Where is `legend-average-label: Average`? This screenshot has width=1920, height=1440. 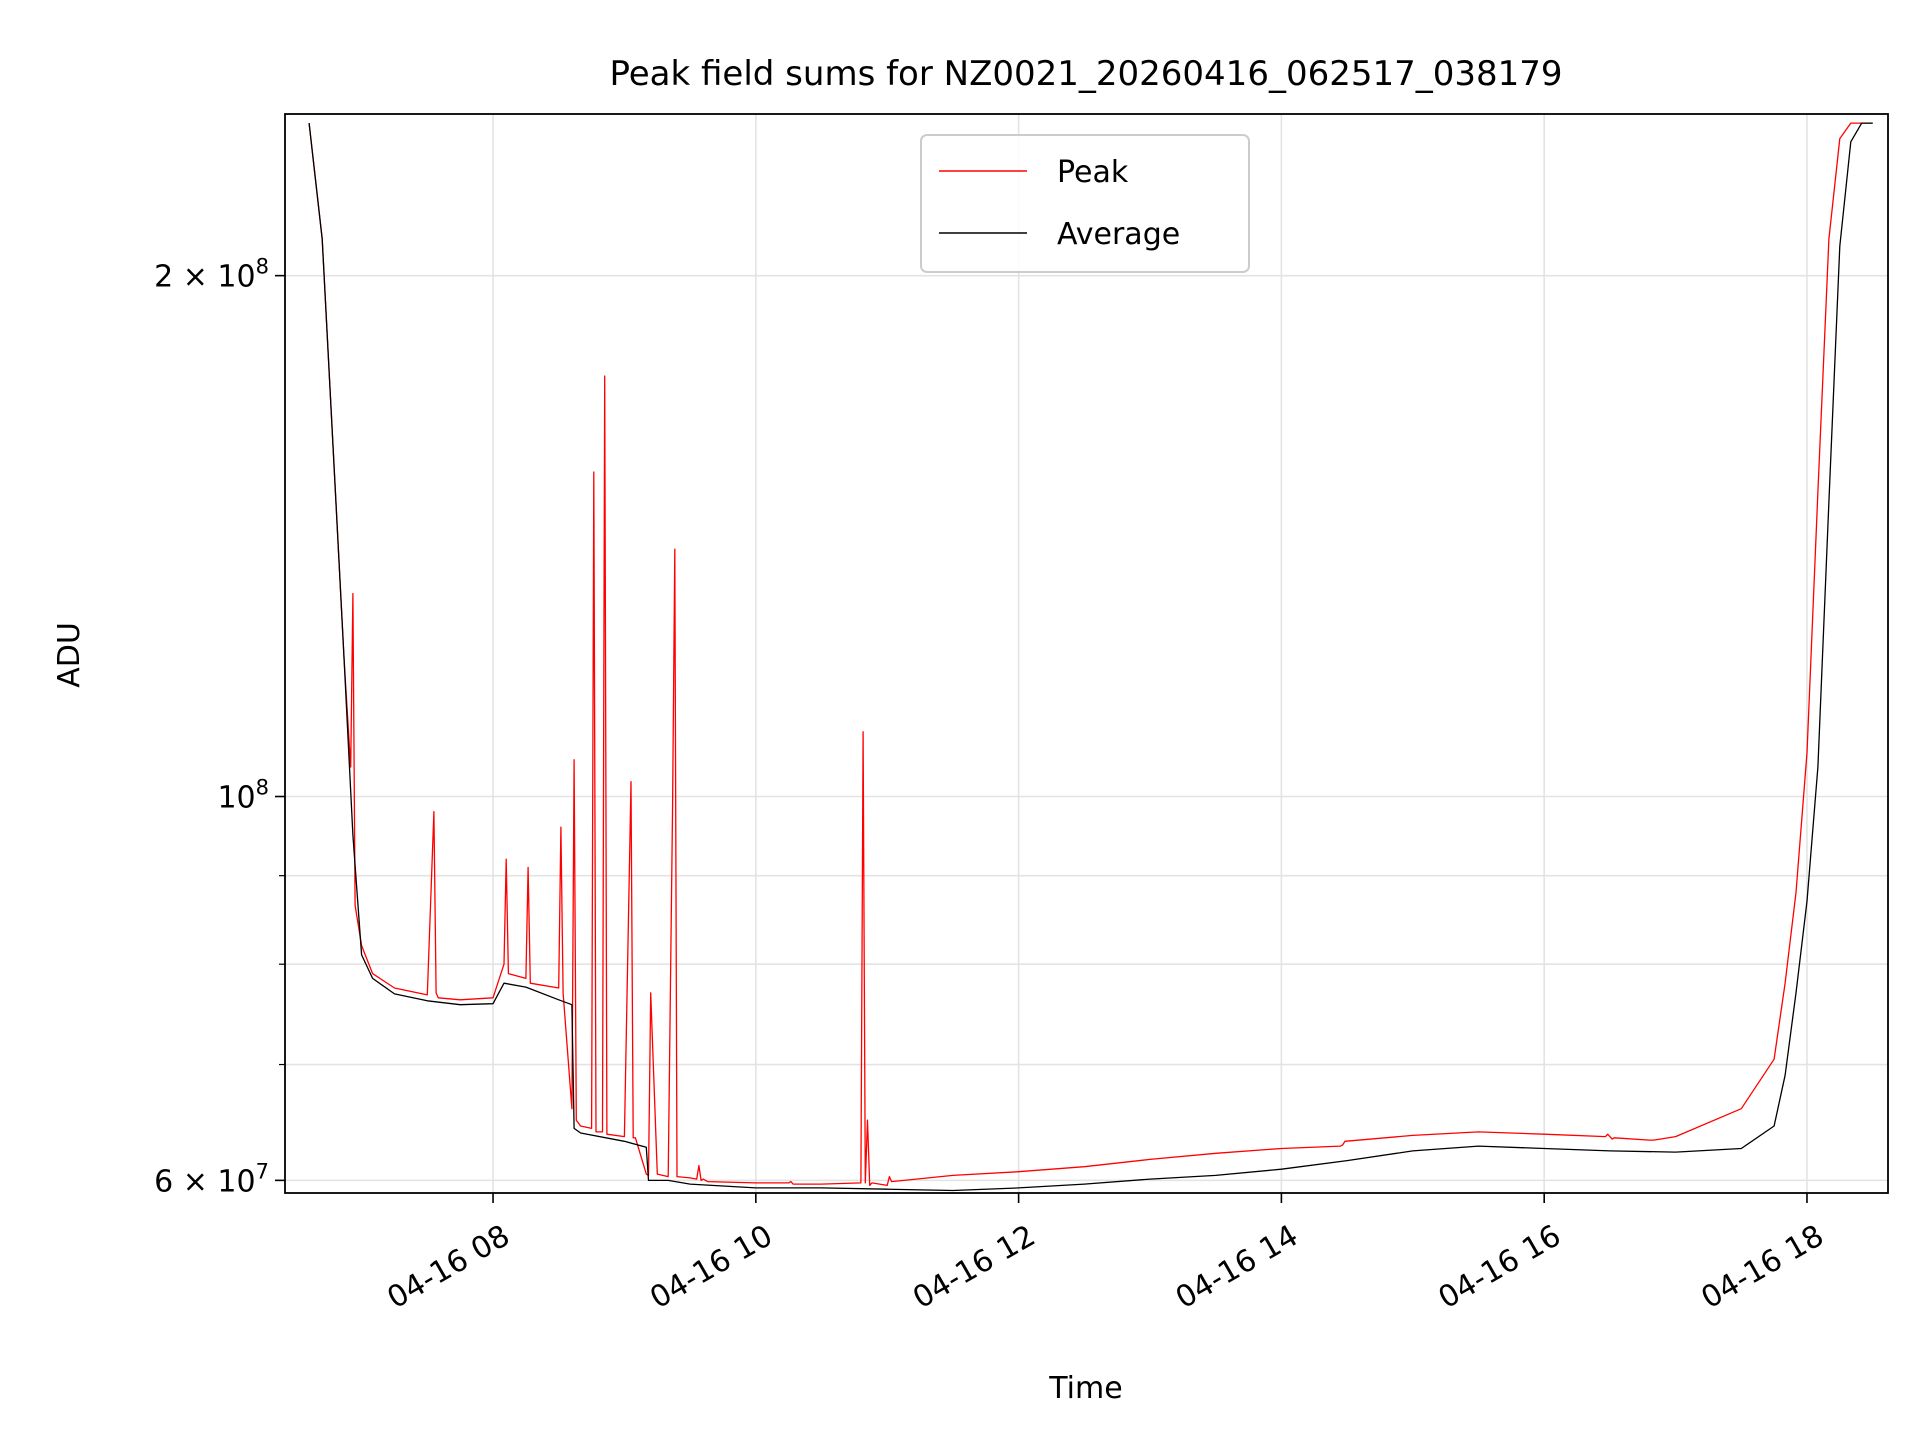 legend-average-label: Average is located at coordinates (1118, 234).